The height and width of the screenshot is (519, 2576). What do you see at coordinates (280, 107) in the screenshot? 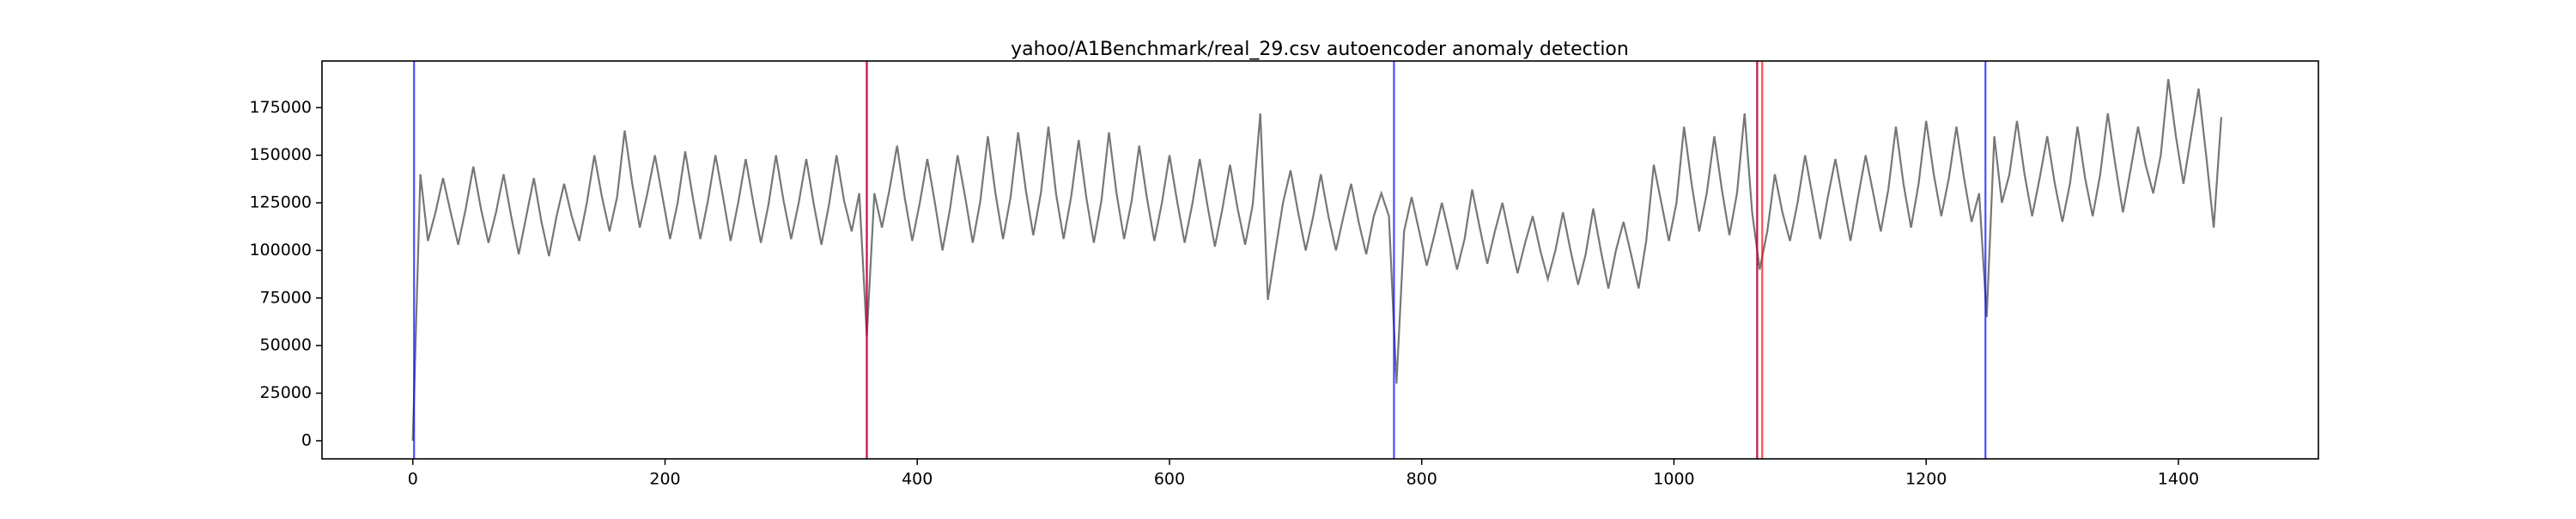
I see `y-tick-label: 175000` at bounding box center [280, 107].